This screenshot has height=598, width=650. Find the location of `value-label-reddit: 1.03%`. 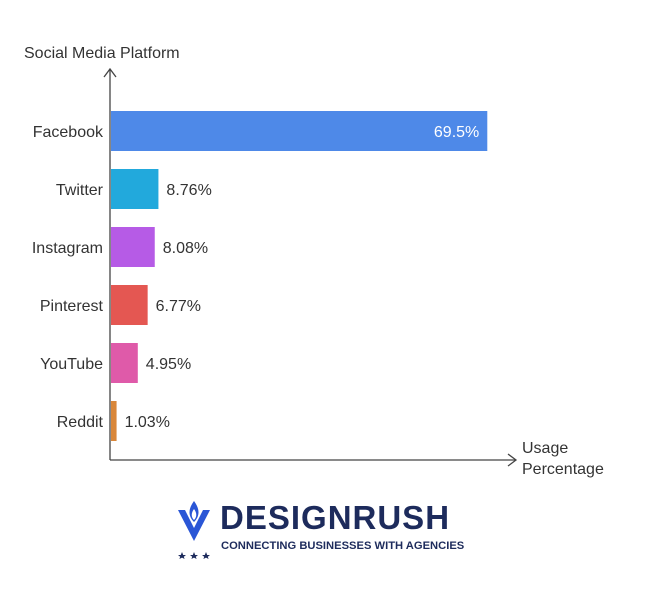

value-label-reddit: 1.03% is located at coordinates (147, 422).